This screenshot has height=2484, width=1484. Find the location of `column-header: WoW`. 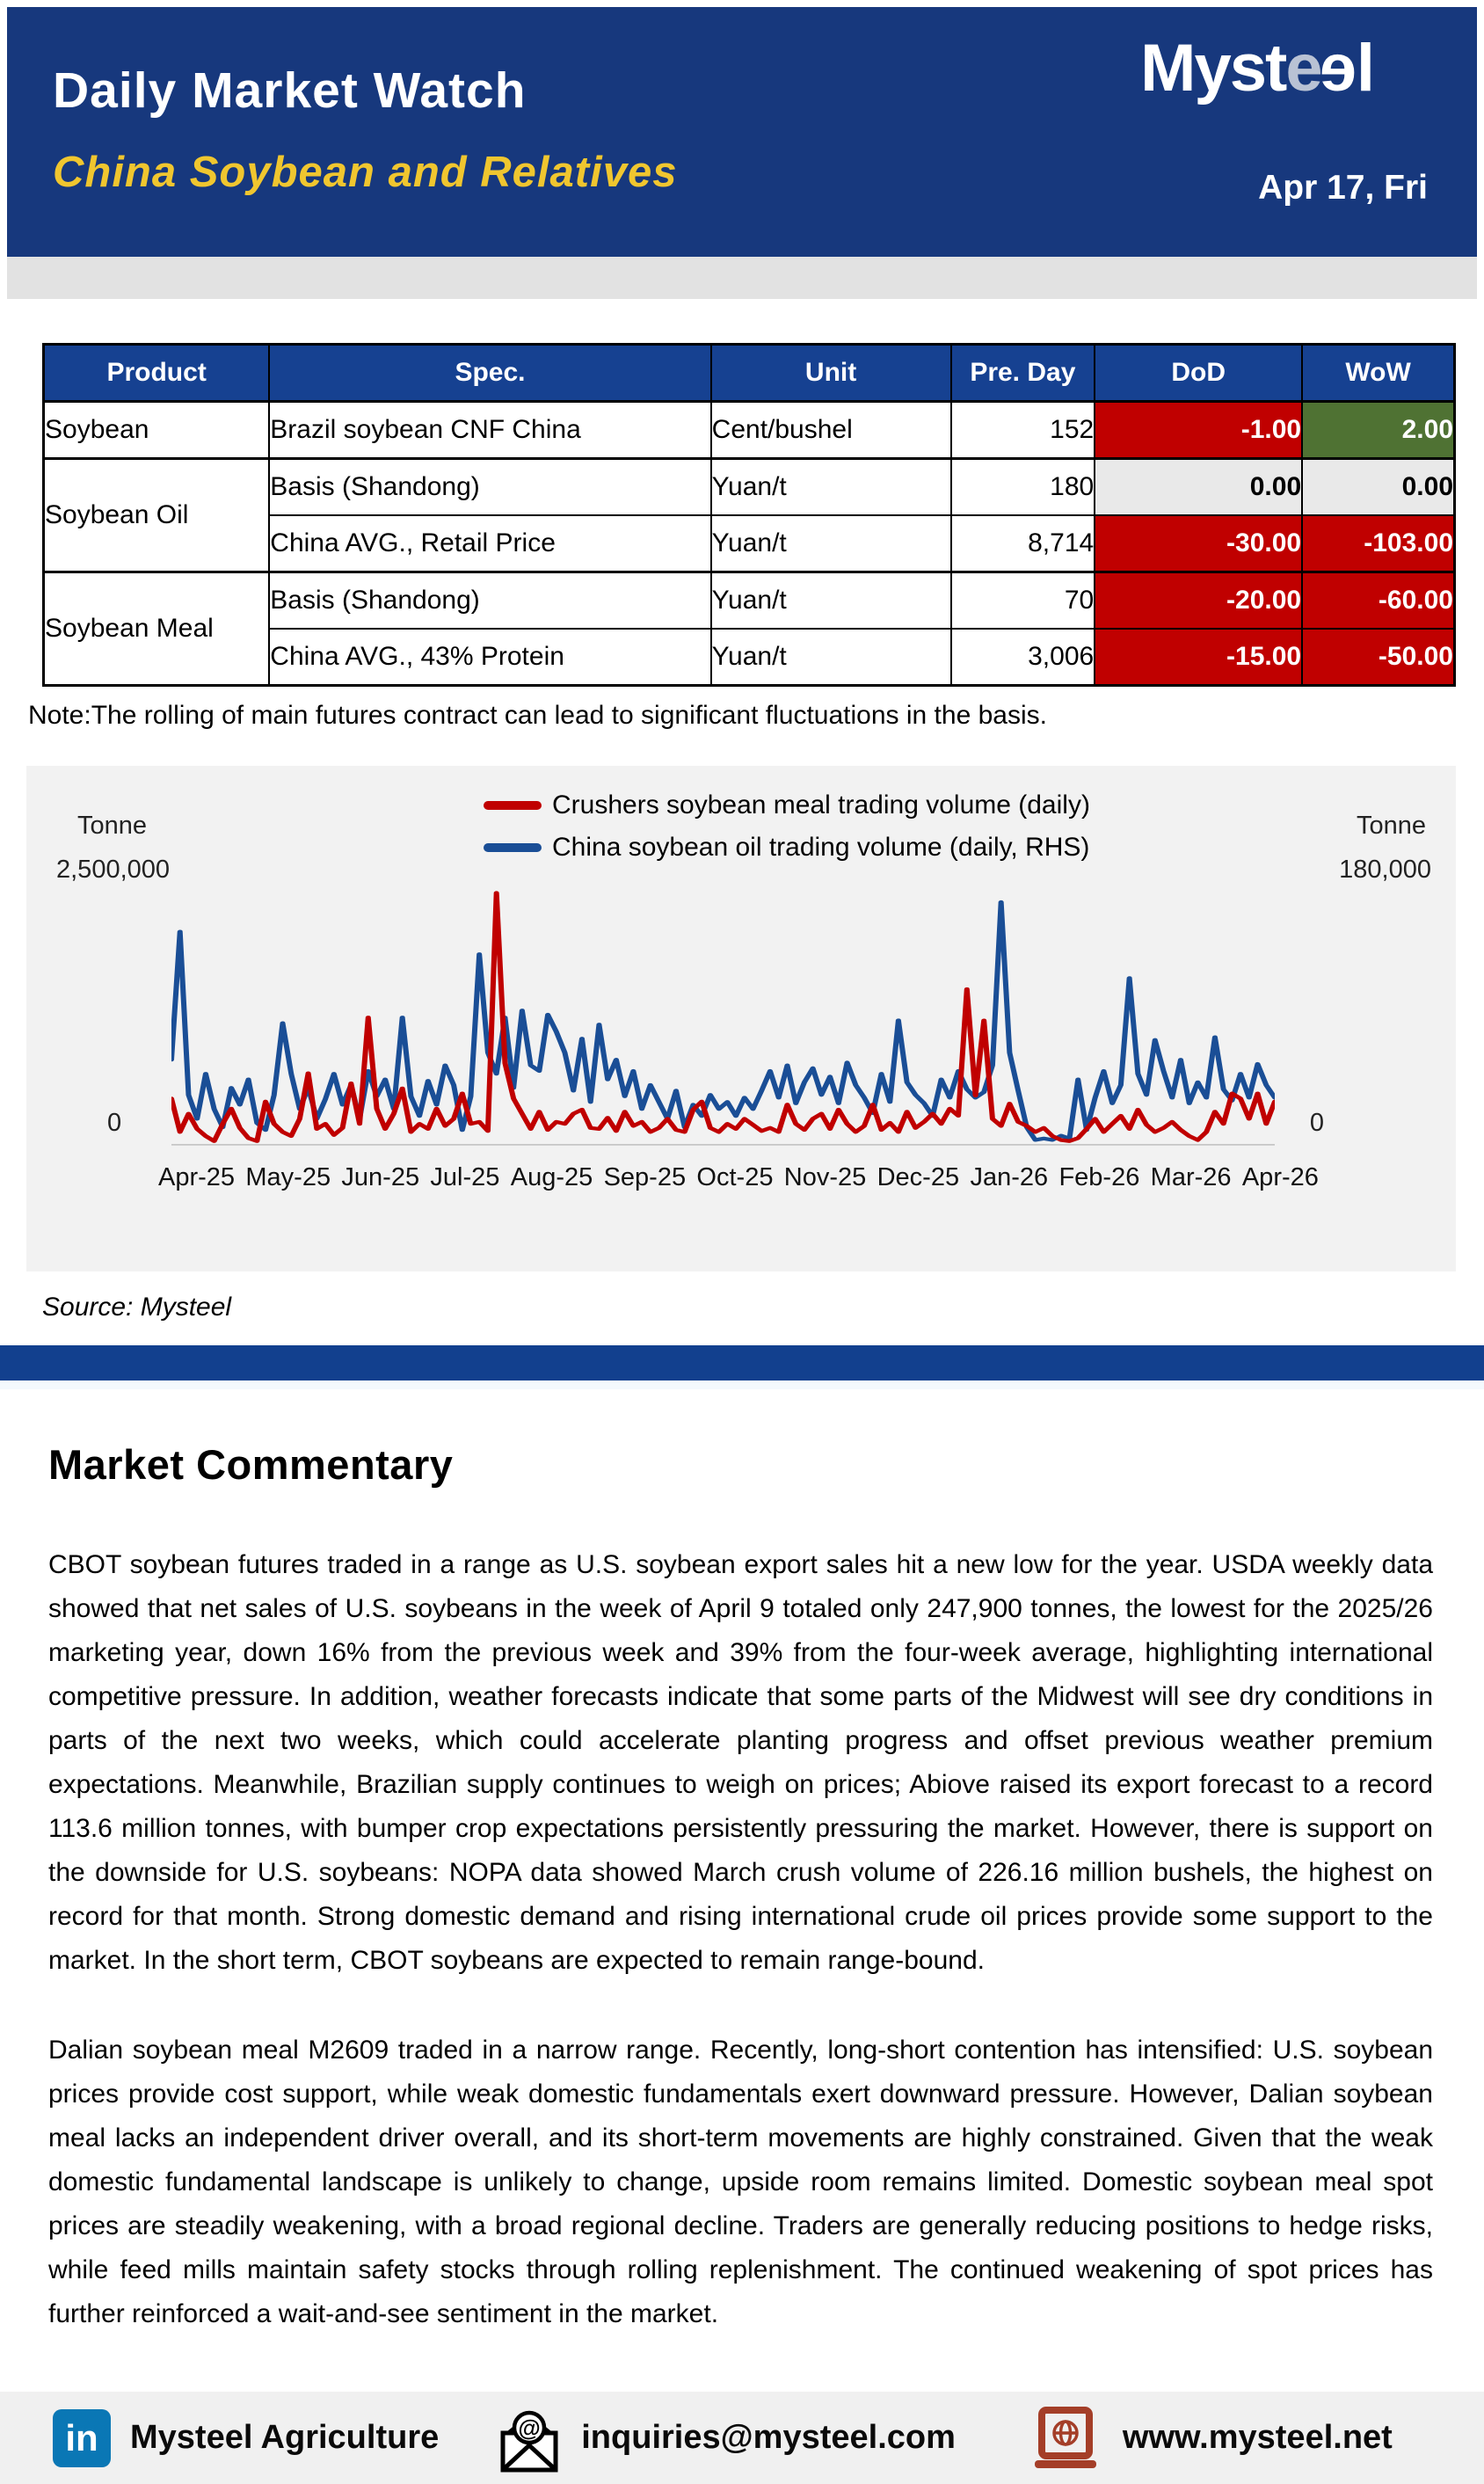

column-header: WoW is located at coordinates (1378, 373).